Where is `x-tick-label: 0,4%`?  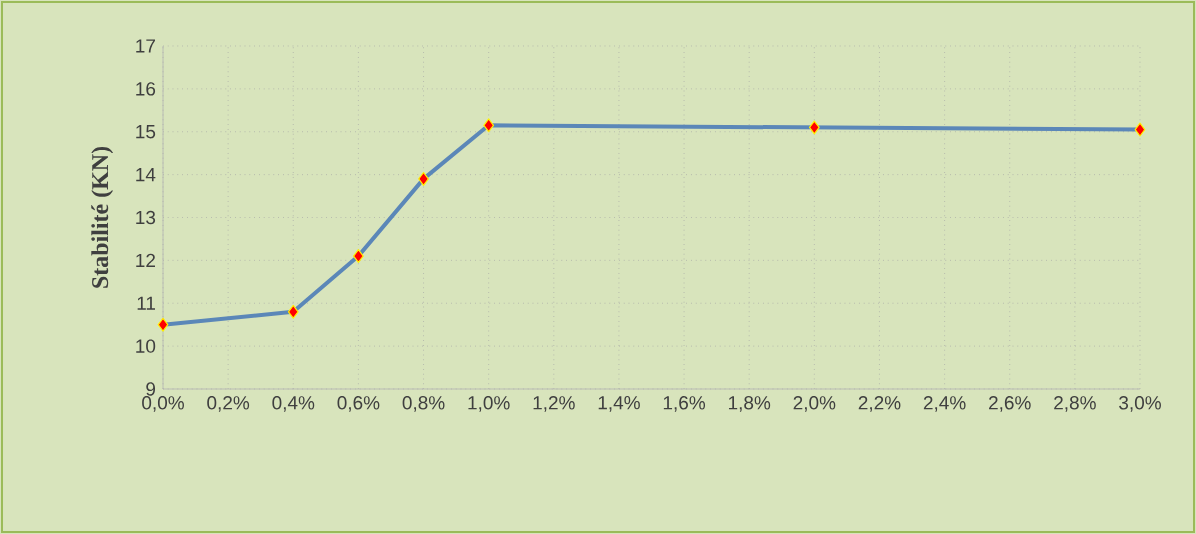
x-tick-label: 0,4% is located at coordinates (293, 404).